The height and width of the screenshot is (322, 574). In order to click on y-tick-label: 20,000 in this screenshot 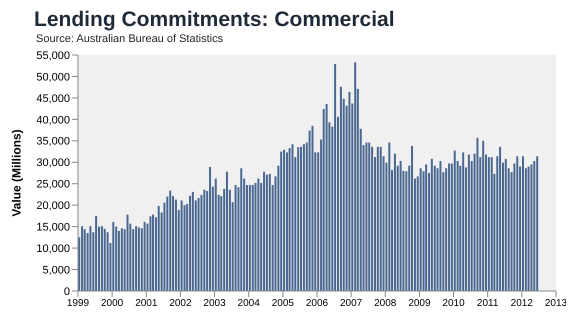, I will do `click(53, 206)`.